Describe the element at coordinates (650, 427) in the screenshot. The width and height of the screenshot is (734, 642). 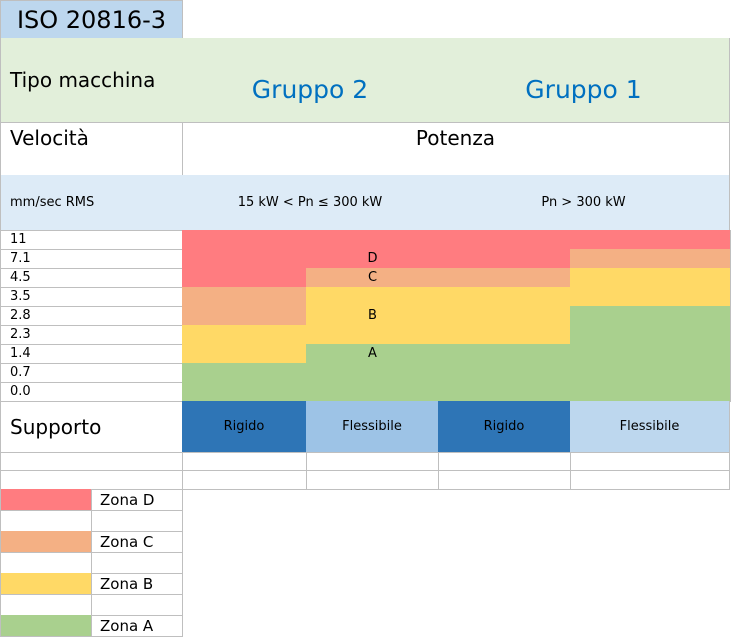
I see `support-flexible-group-1: Flessibile` at that location.